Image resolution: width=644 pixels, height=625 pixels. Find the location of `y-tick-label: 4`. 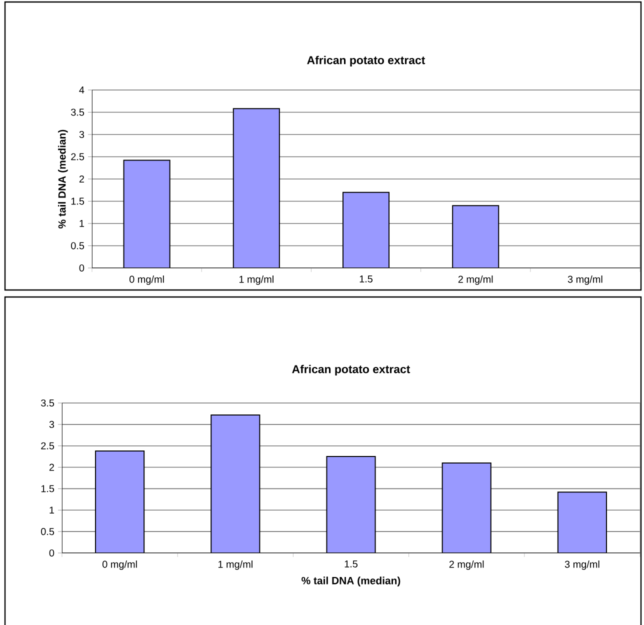

y-tick-label: 4 is located at coordinates (81, 90).